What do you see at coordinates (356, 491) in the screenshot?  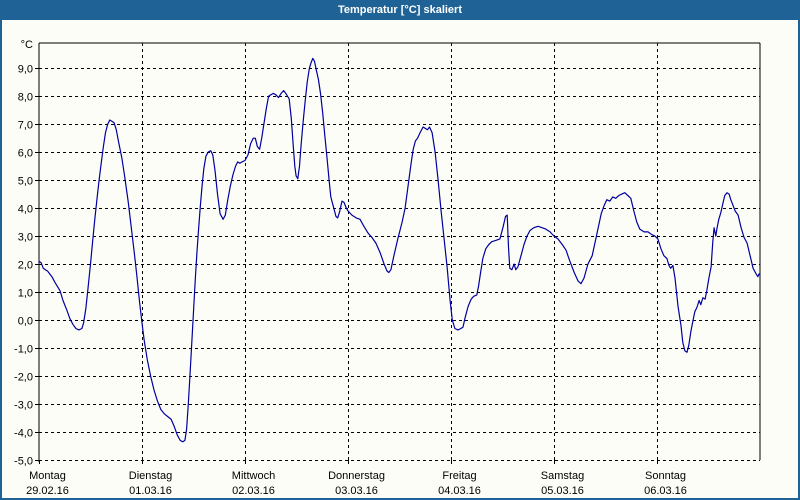 I see `x-tick-date-label: 03.03.16` at bounding box center [356, 491].